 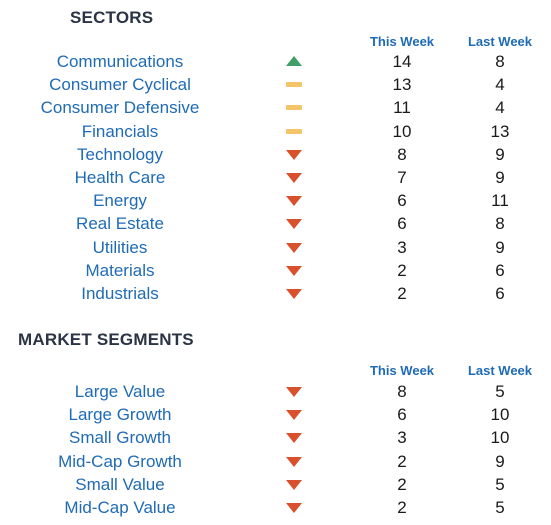 I want to click on this-week-value: 11, so click(x=402, y=108).